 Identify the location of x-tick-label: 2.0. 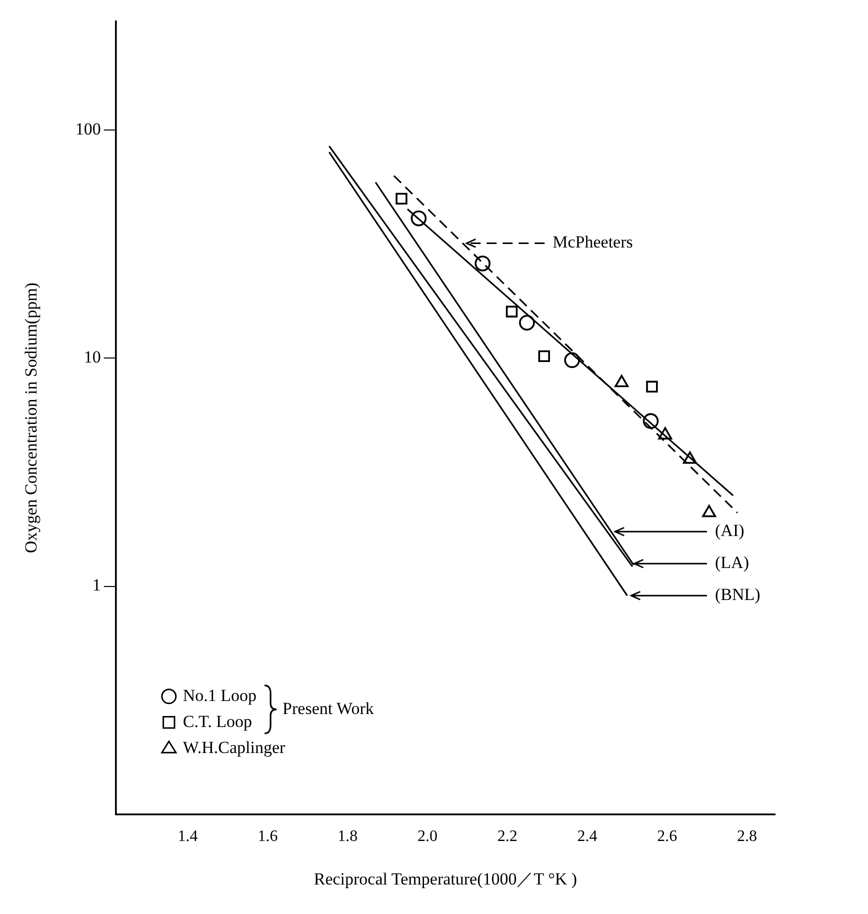
(427, 837).